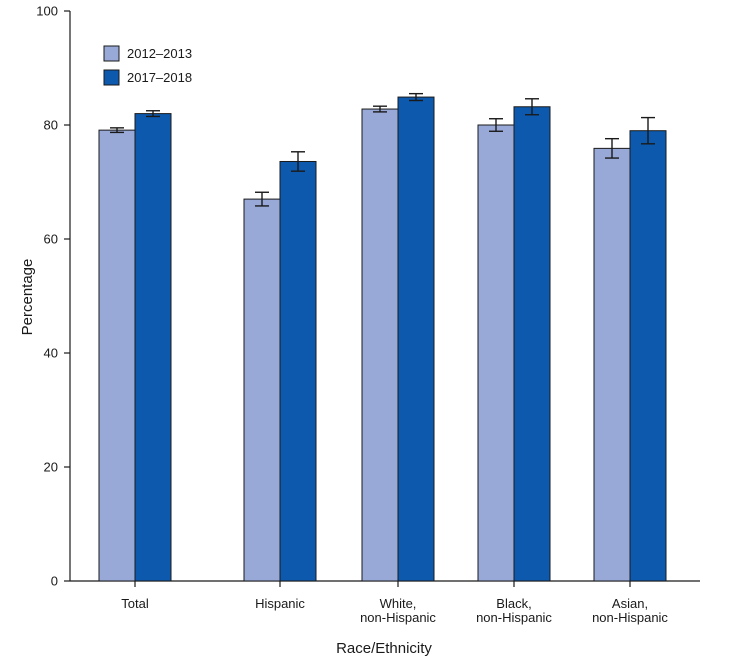 Image resolution: width=737 pixels, height=659 pixels. Describe the element at coordinates (159, 77) in the screenshot. I see `legend-label-series-2: 2017–2018` at that location.